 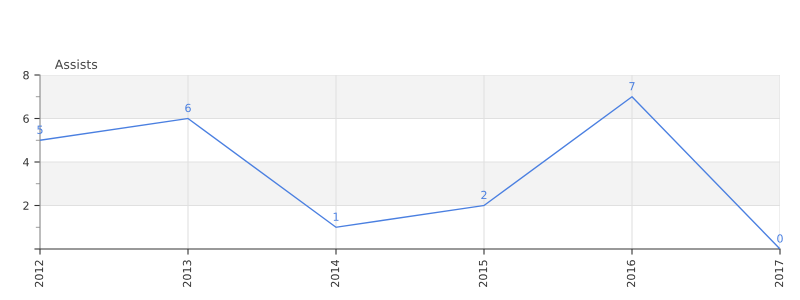 What do you see at coordinates (76, 64) in the screenshot?
I see `text: Assists` at bounding box center [76, 64].